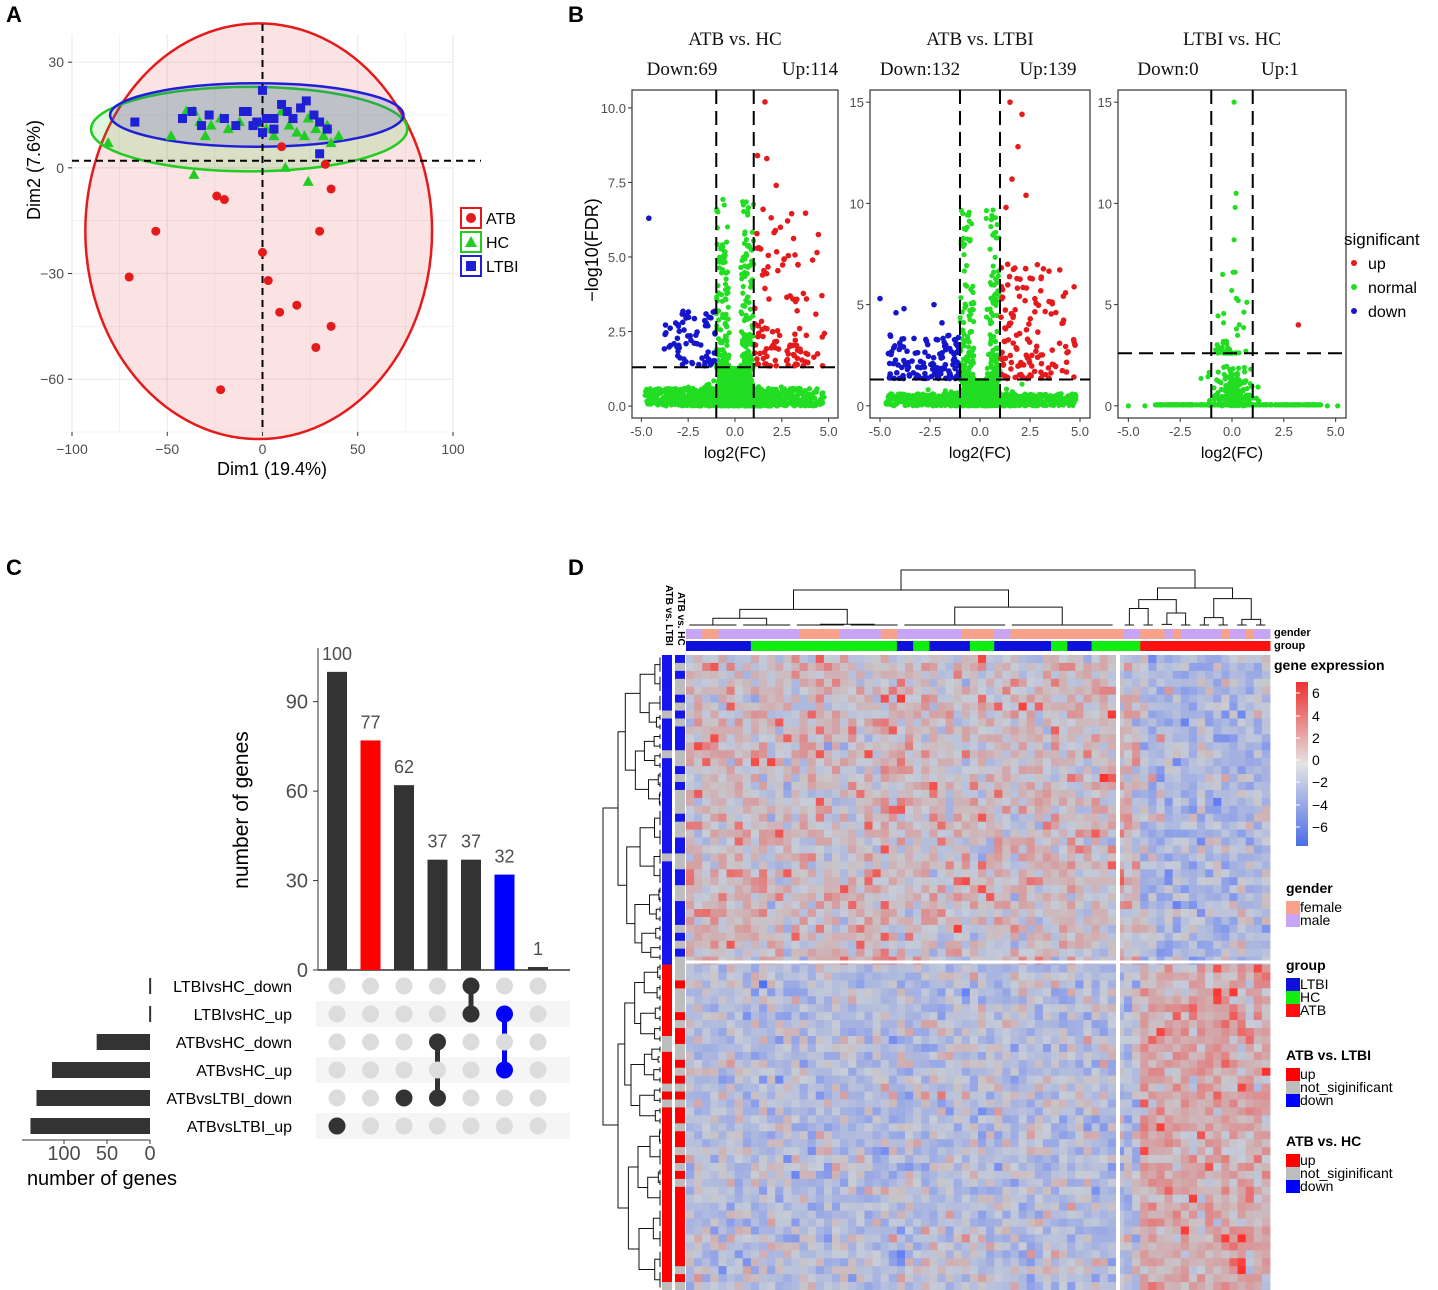  I want to click on volcano-y-tick-label: 10, so click(857, 203).